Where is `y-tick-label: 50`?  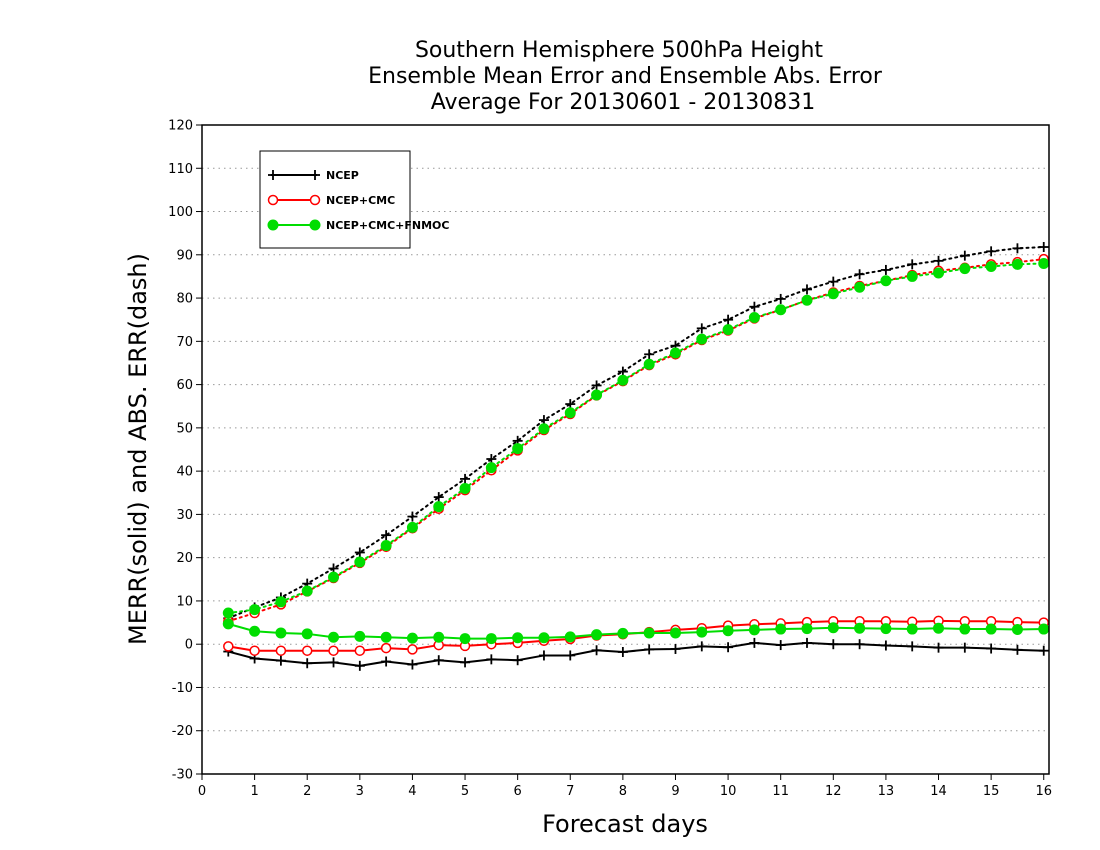
y-tick-label: 50 is located at coordinates (184, 428).